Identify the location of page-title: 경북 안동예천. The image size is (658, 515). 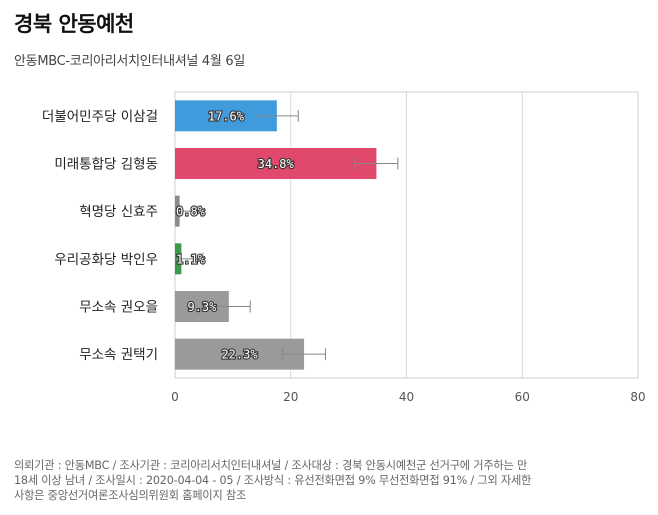
(74, 24).